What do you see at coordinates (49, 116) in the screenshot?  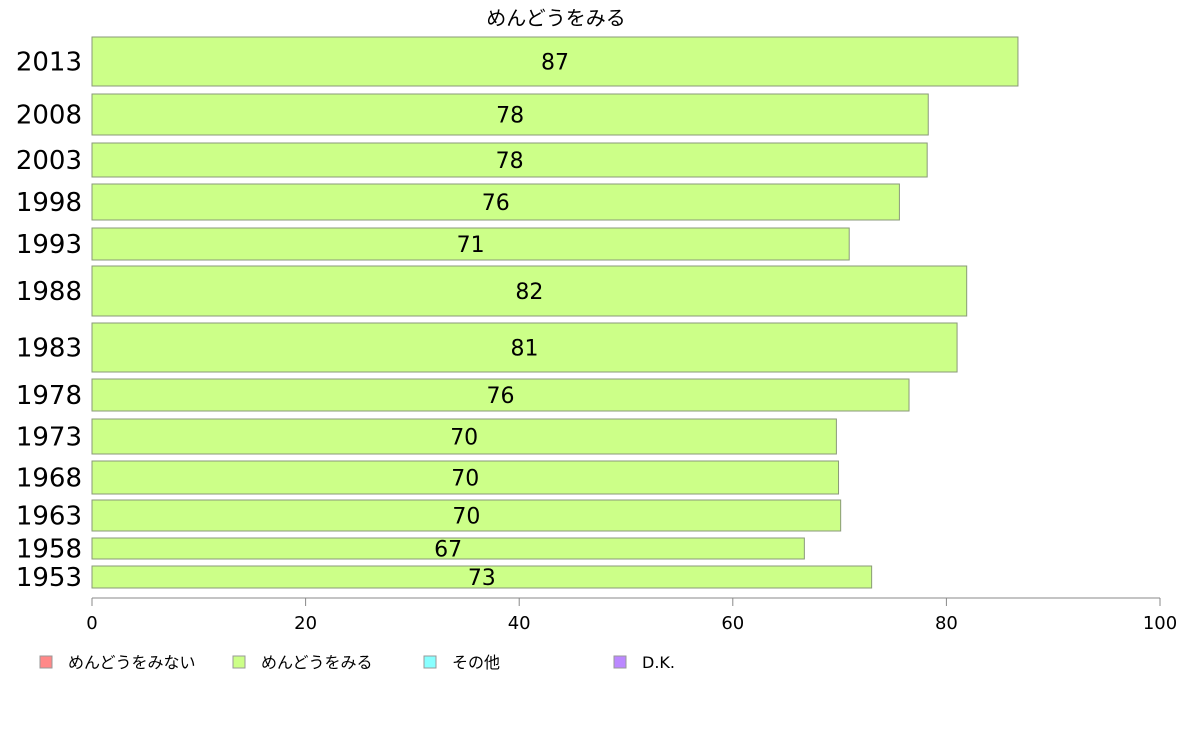 I see `y-tick-label-2008: 2008` at bounding box center [49, 116].